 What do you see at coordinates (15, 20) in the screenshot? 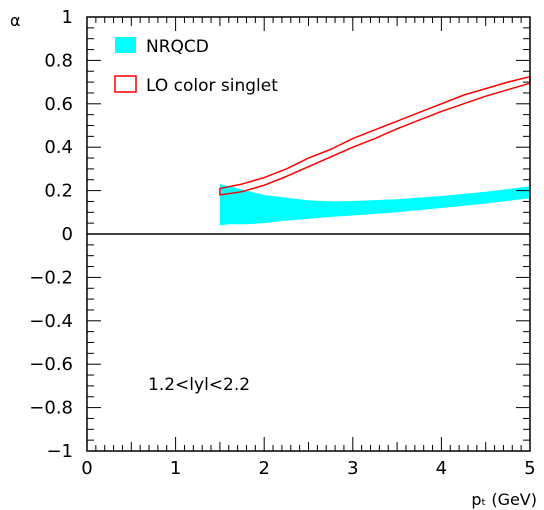
I see `y-axis-label: α` at bounding box center [15, 20].